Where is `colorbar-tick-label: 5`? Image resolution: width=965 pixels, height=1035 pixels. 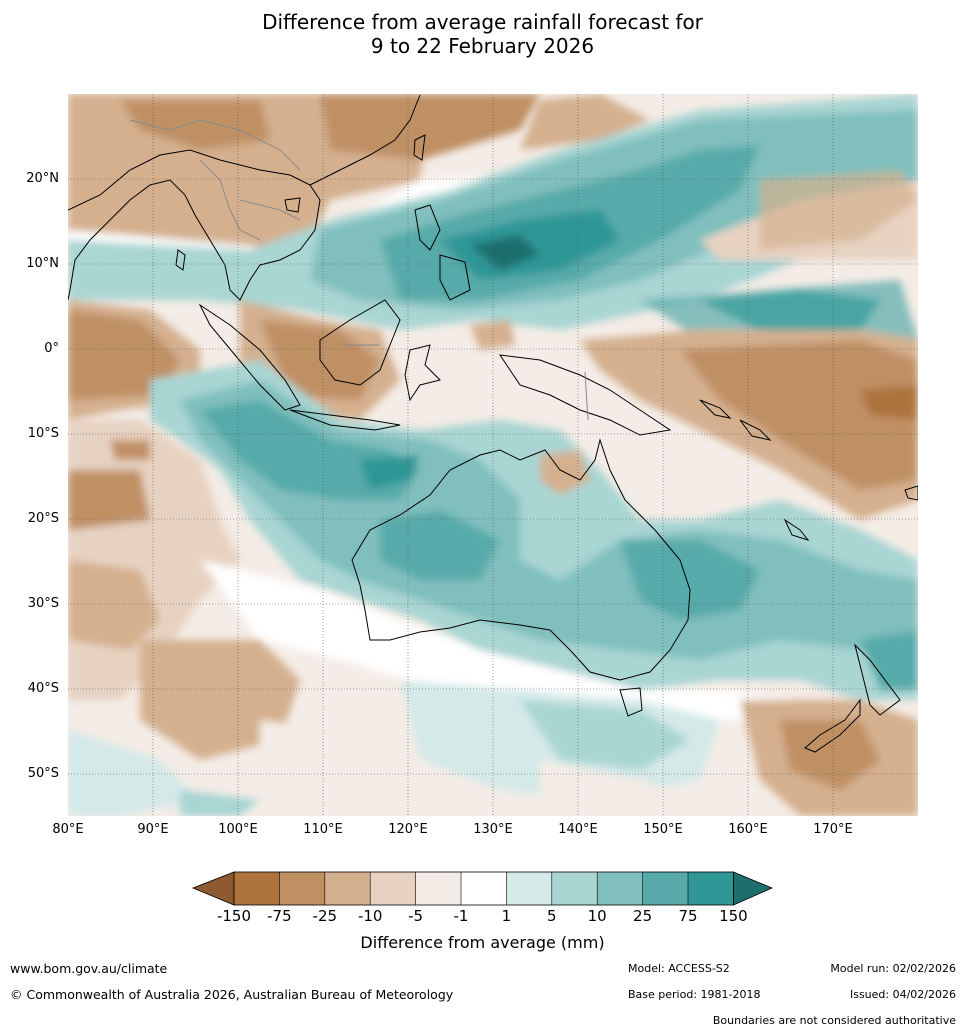 colorbar-tick-label: 5 is located at coordinates (552, 916).